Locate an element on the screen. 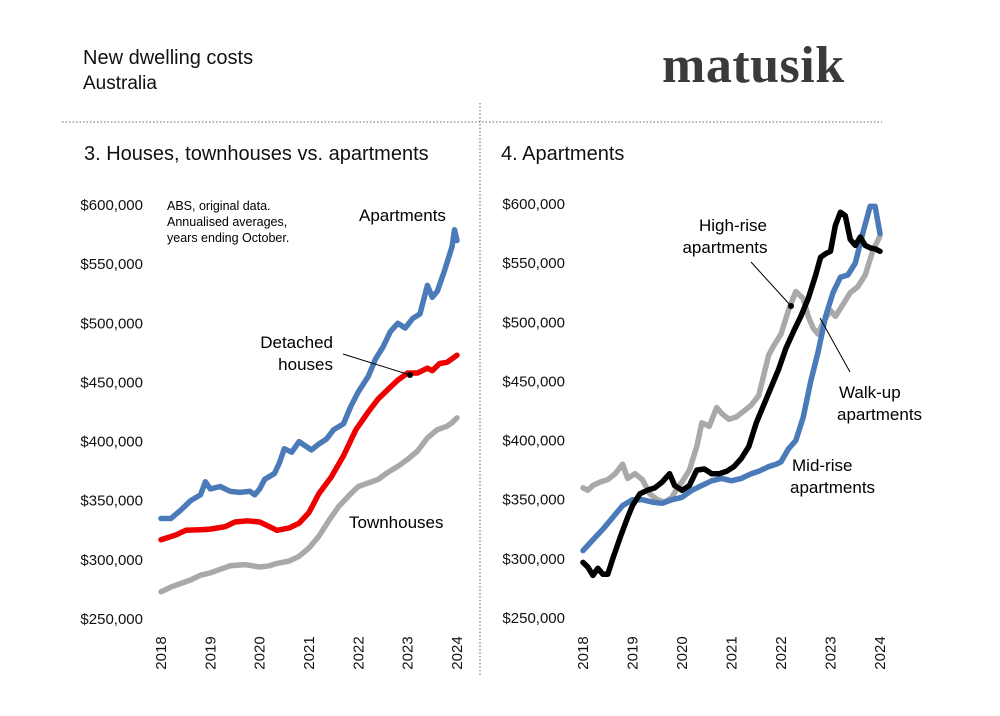 This screenshot has height=716, width=1000. page-subtitle: Australia is located at coordinates (120, 83).